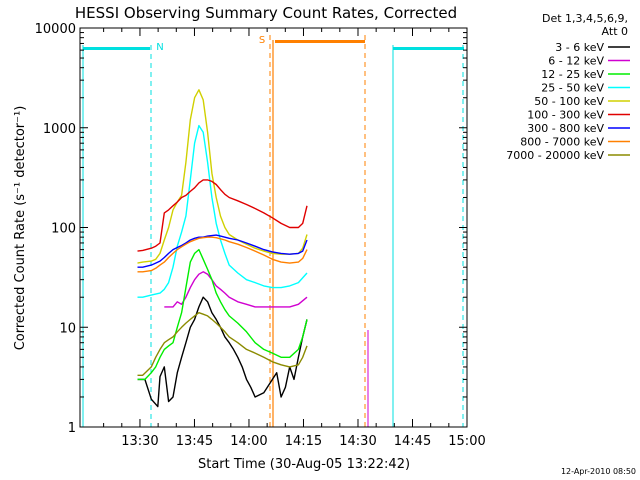 The width and height of the screenshot is (640, 480). What do you see at coordinates (248, 441) in the screenshot?
I see `x-tick-label: 14:00` at bounding box center [248, 441].